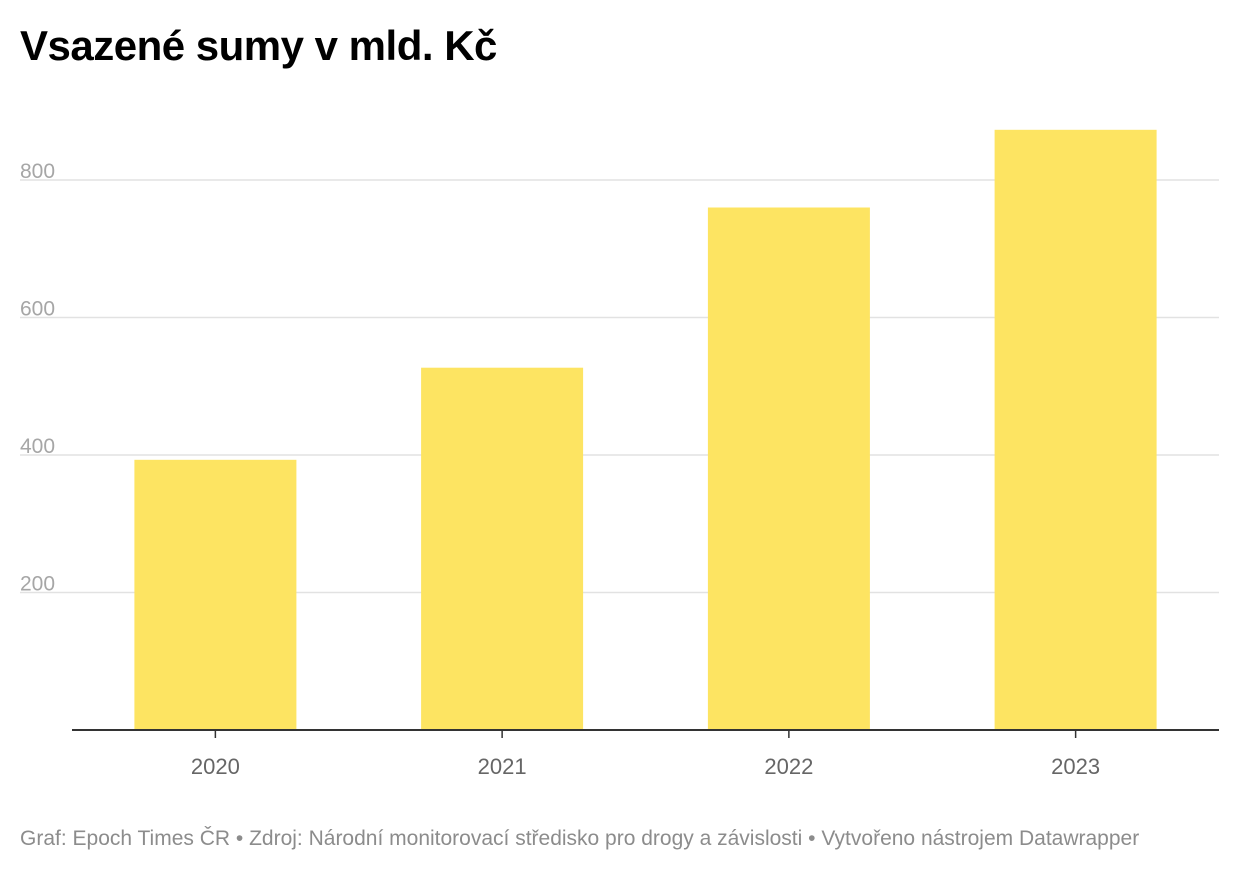  I want to click on x-tick-label: 2022, so click(788, 766).